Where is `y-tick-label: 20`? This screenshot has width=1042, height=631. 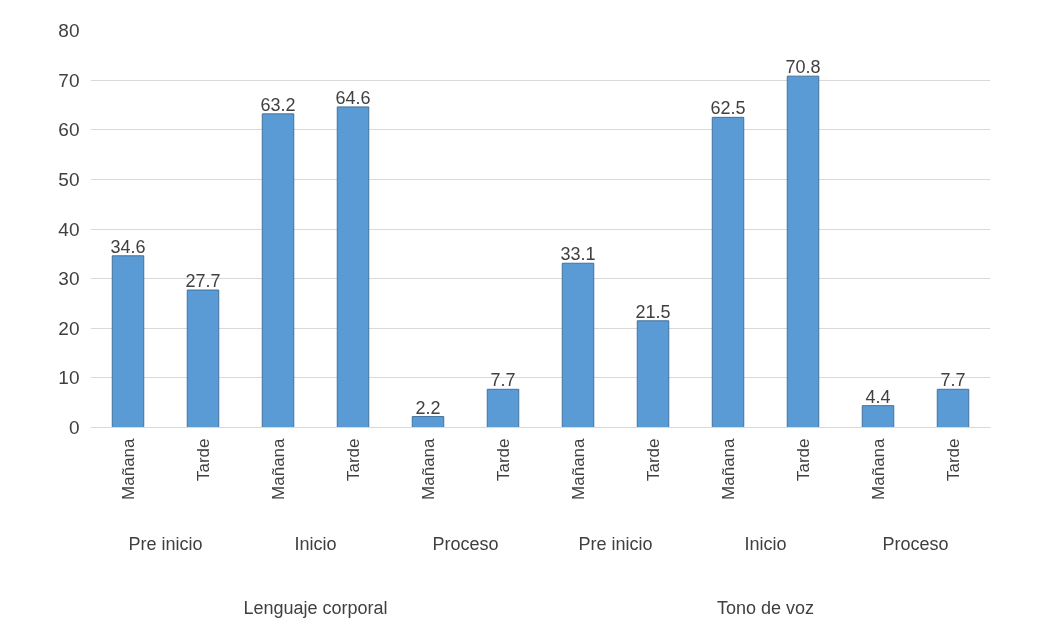 y-tick-label: 20 is located at coordinates (69, 328).